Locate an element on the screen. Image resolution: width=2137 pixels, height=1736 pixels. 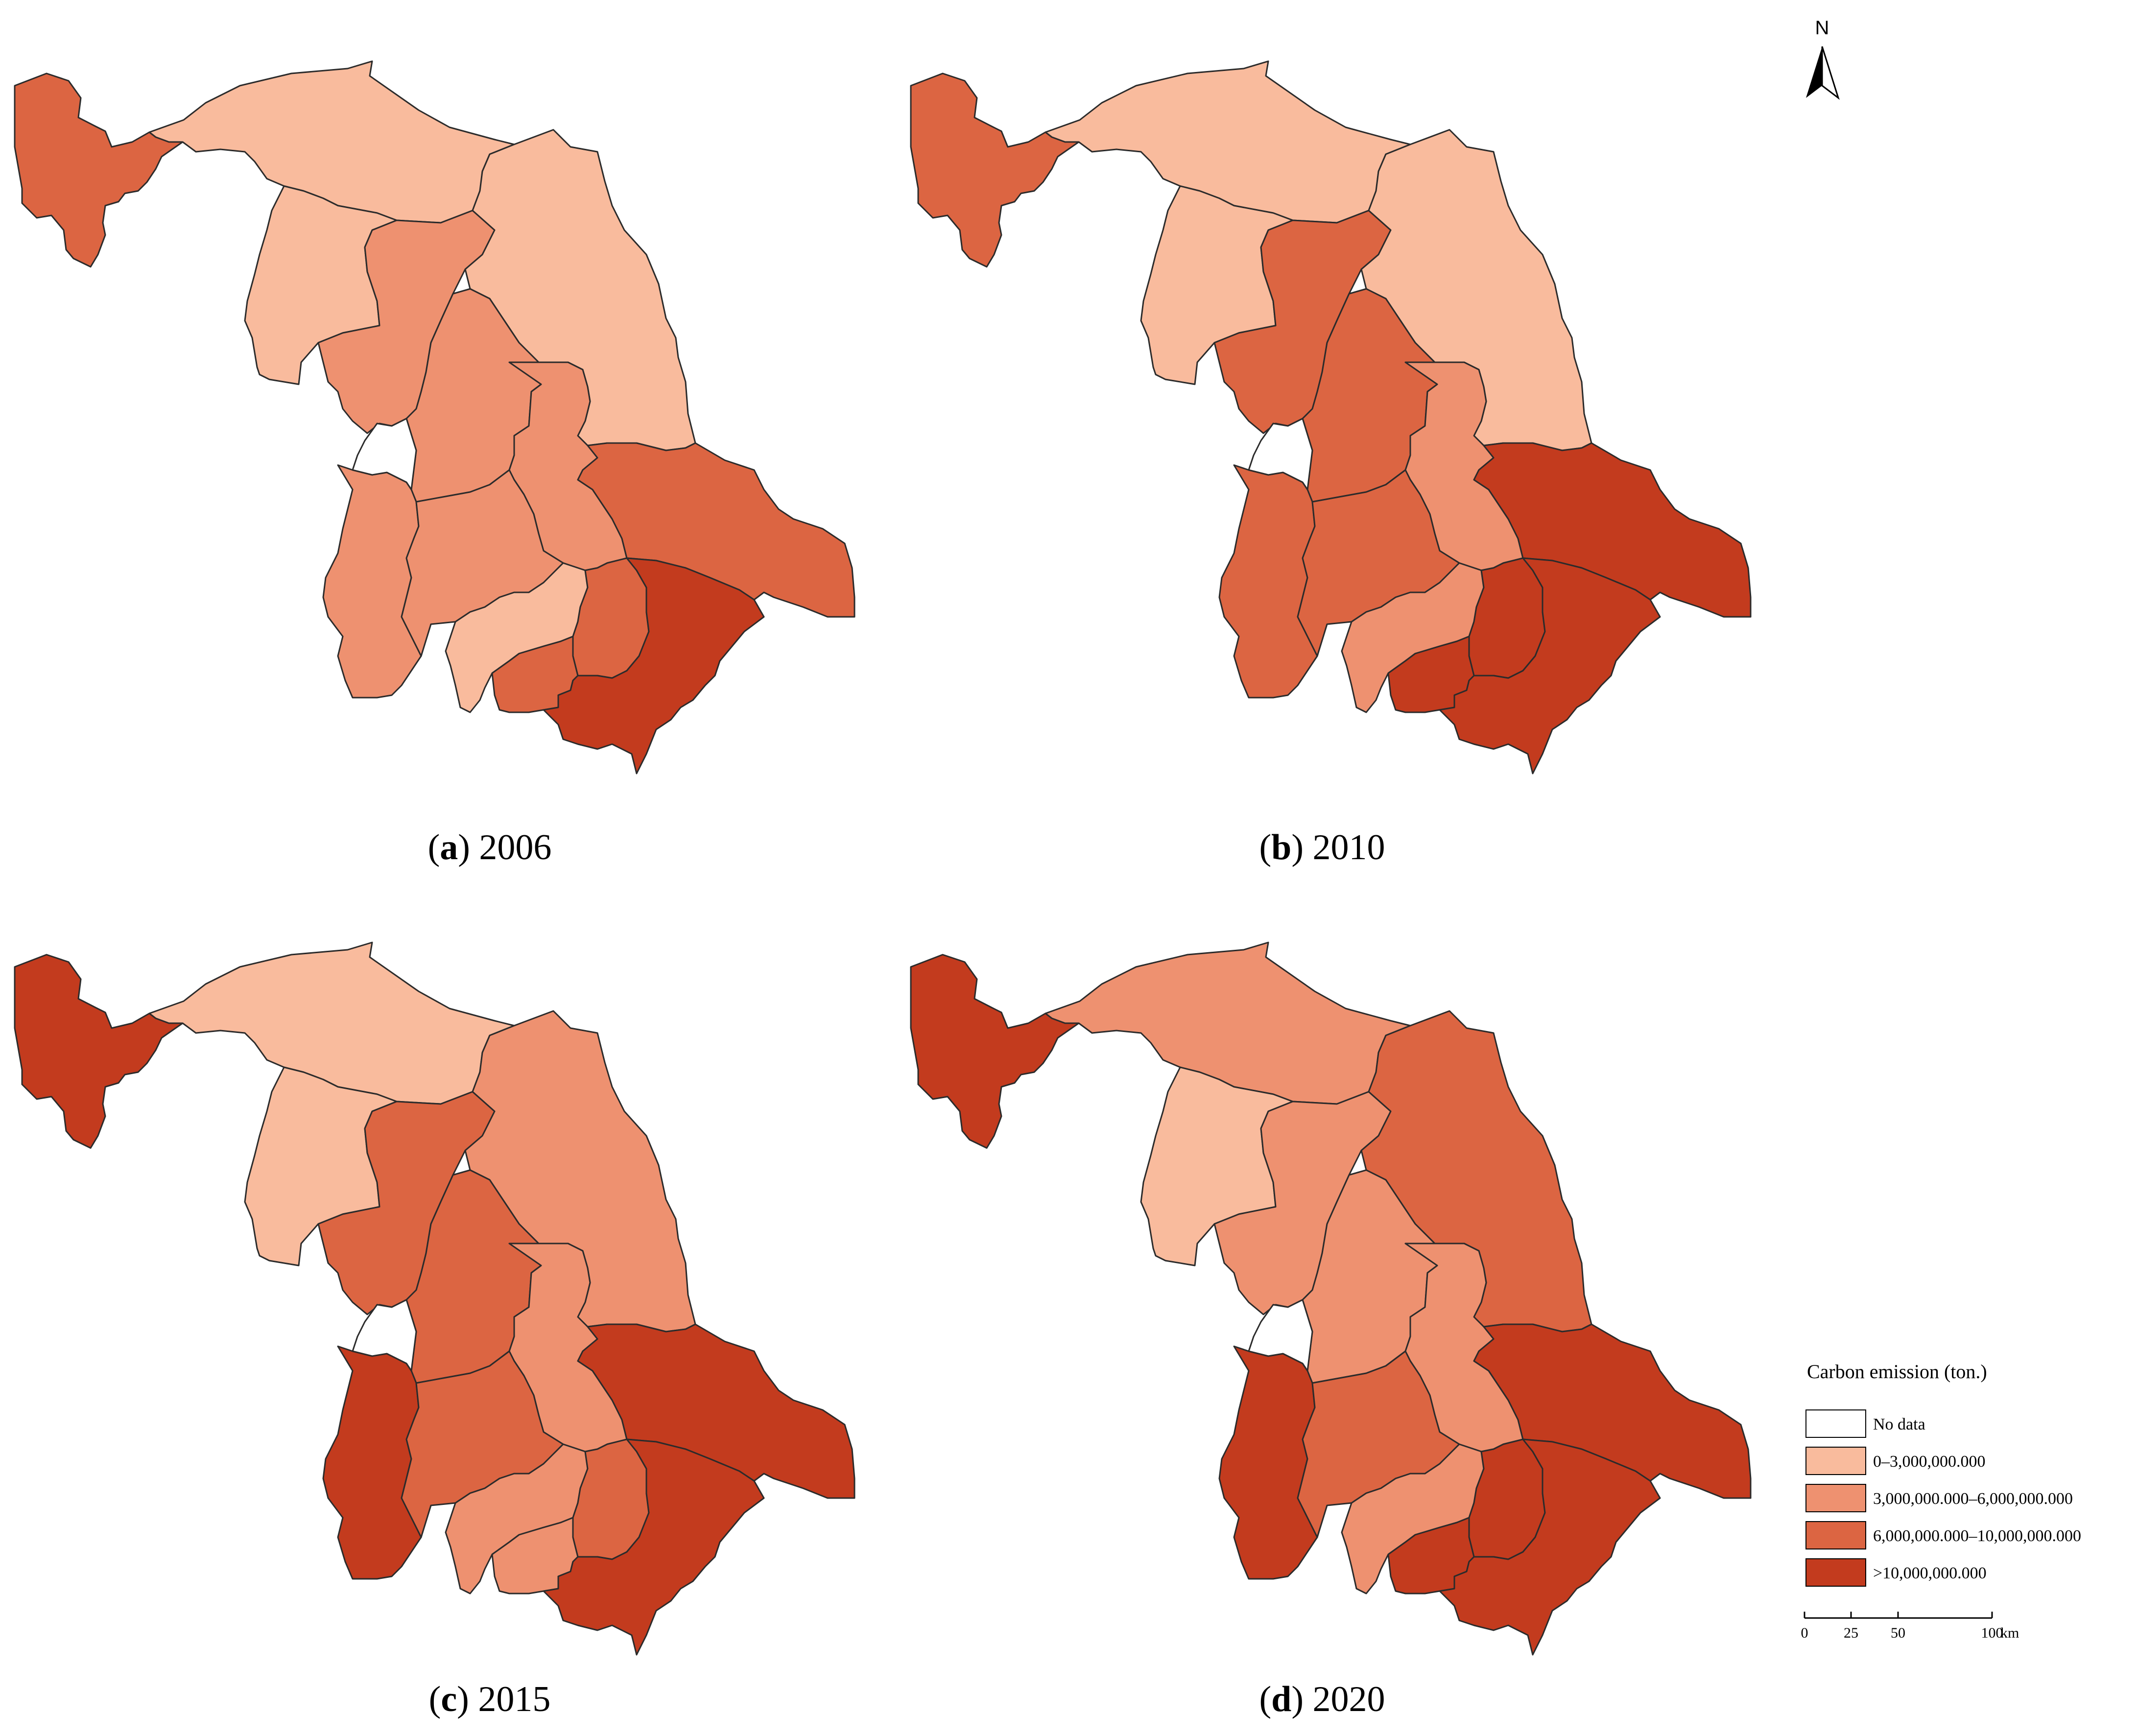
caption-a: (a) 2006 is located at coordinates (490, 847).